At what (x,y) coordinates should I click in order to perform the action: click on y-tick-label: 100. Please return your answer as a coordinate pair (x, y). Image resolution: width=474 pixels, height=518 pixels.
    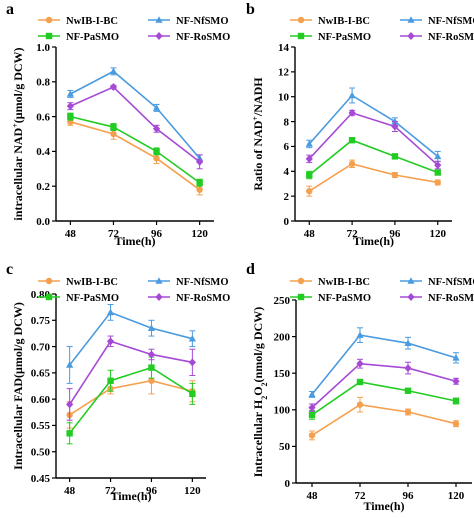
    Looking at the image, I should click on (282, 411).